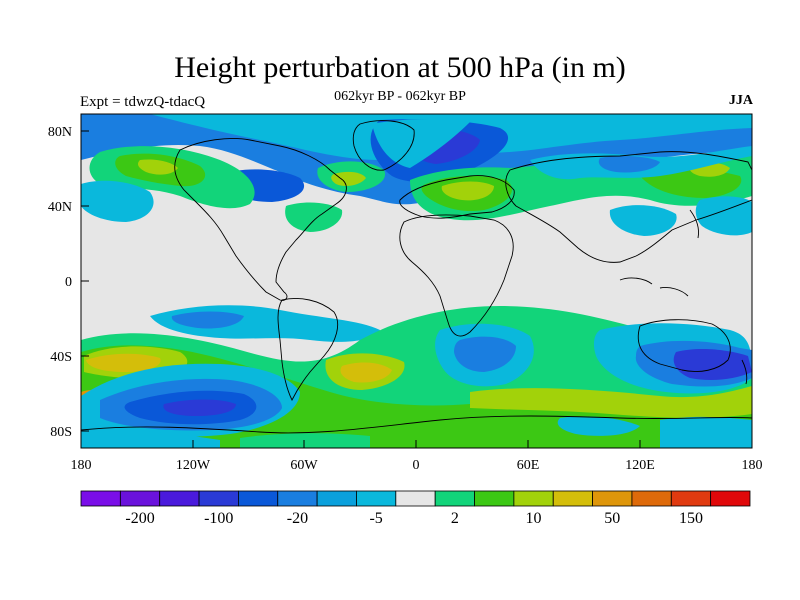 The width and height of the screenshot is (800, 600). Describe the element at coordinates (260, 219) in the screenshot. I see `coastline-north-america` at that location.